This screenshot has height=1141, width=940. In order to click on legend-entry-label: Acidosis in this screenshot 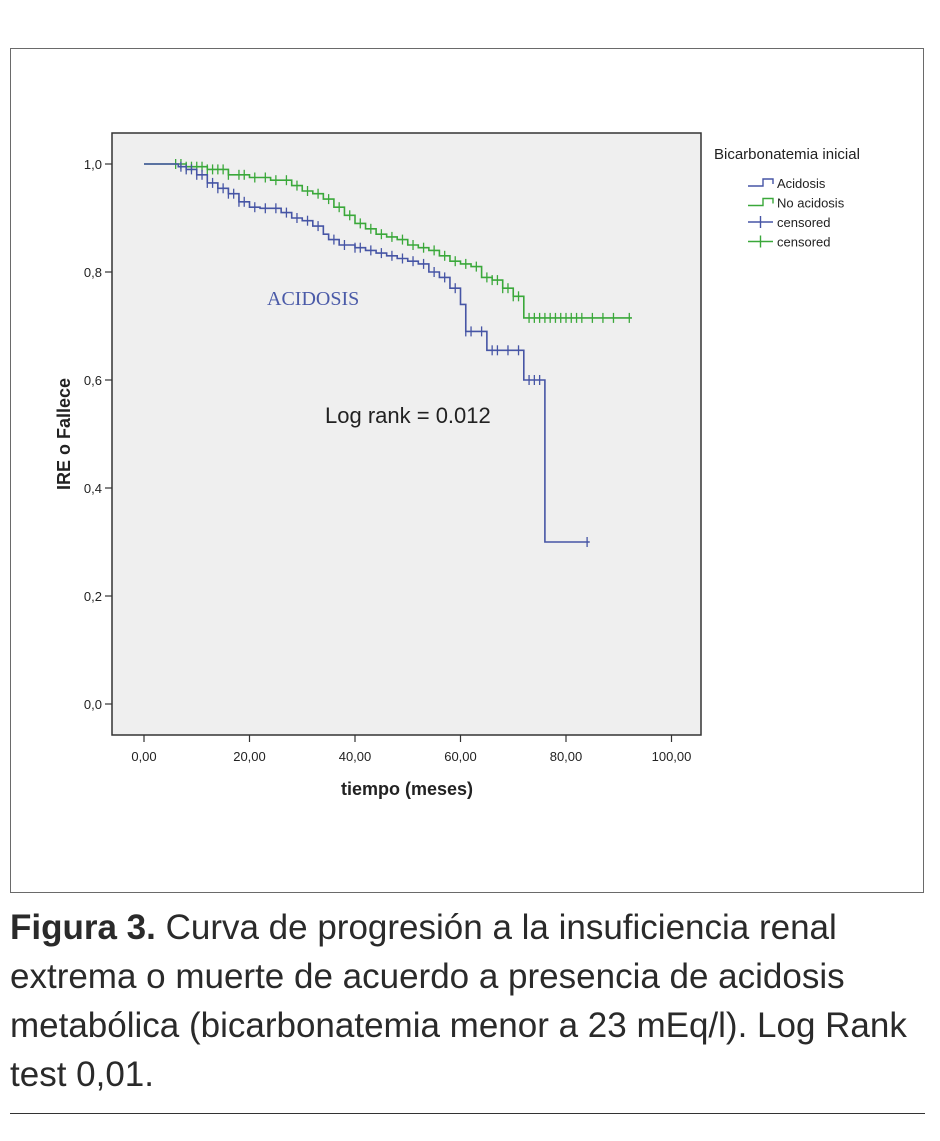, I will do `click(801, 183)`.